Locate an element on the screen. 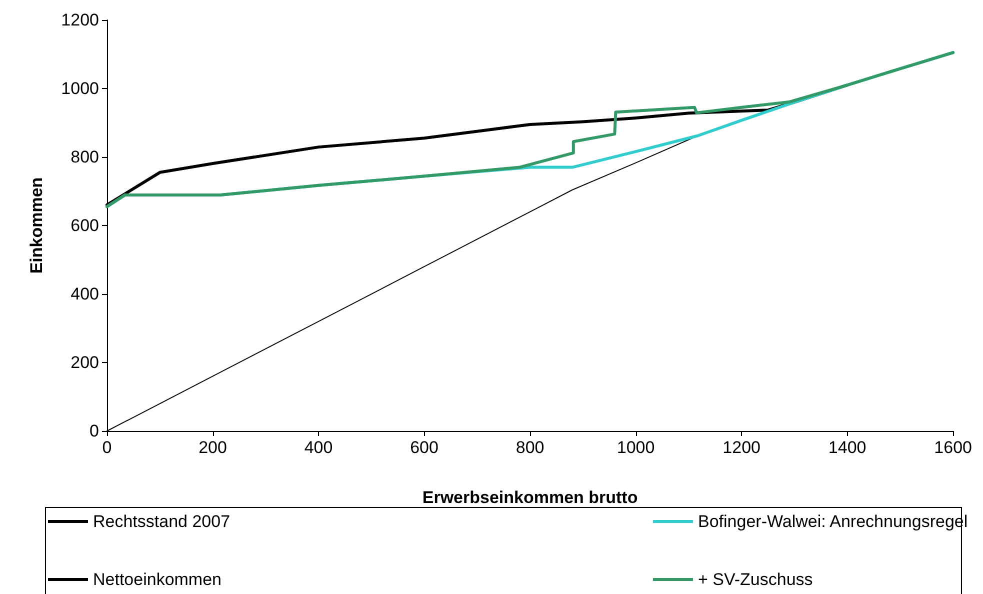 The height and width of the screenshot is (594, 983). x-tick-label: 1000 is located at coordinates (635, 447).